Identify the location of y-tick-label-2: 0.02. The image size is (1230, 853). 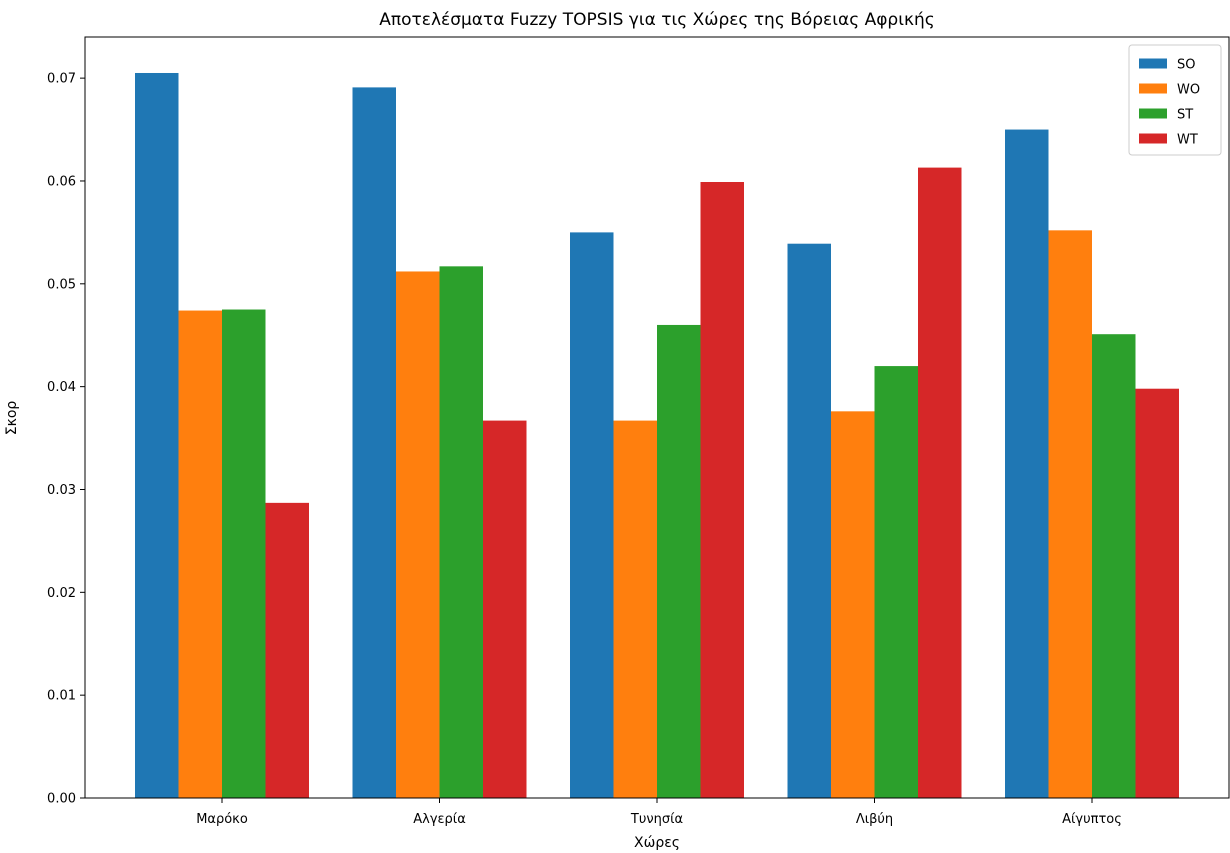
(61, 593).